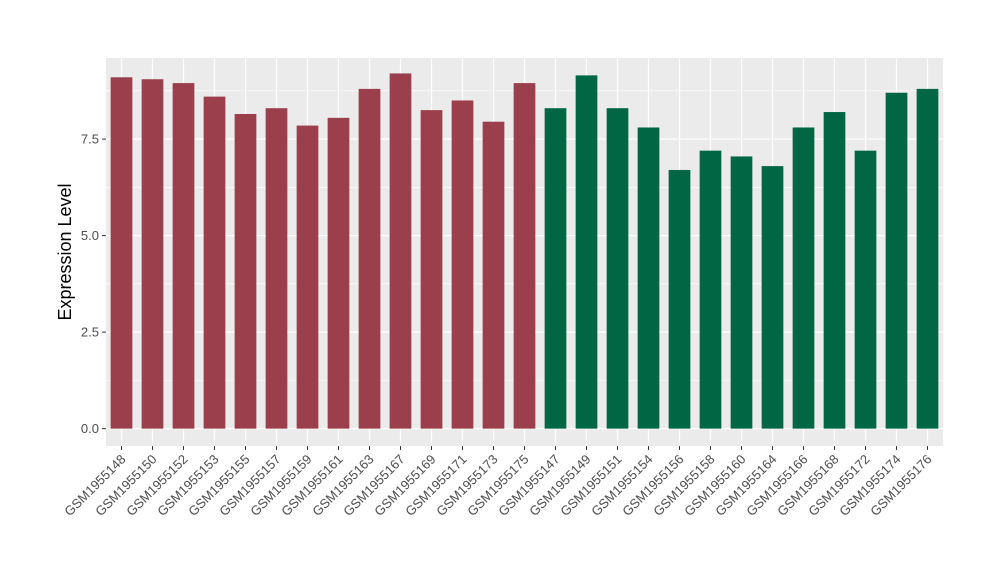  Describe the element at coordinates (90, 428) in the screenshot. I see `y-tick-label: 0.0` at that location.